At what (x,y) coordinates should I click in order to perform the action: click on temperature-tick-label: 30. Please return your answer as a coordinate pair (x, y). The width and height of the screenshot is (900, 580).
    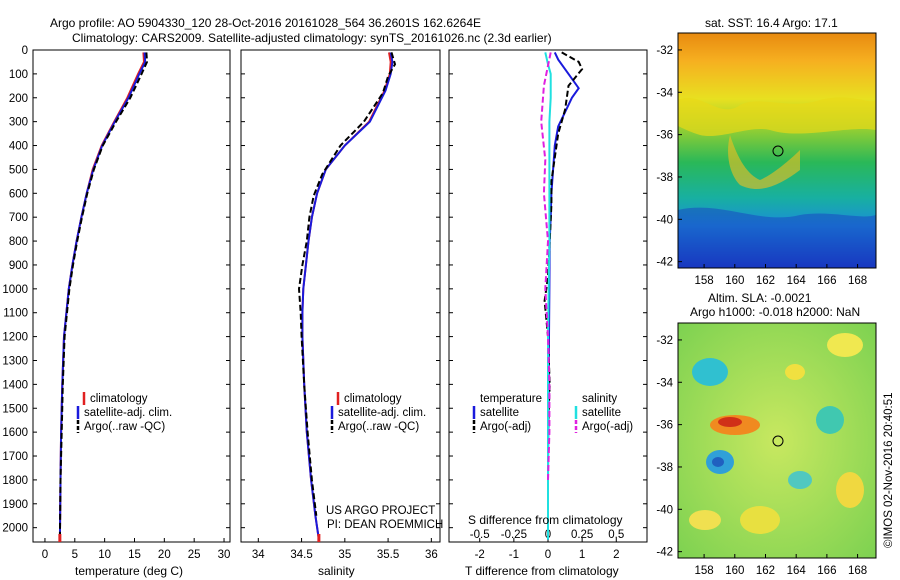
    Looking at the image, I should click on (224, 555).